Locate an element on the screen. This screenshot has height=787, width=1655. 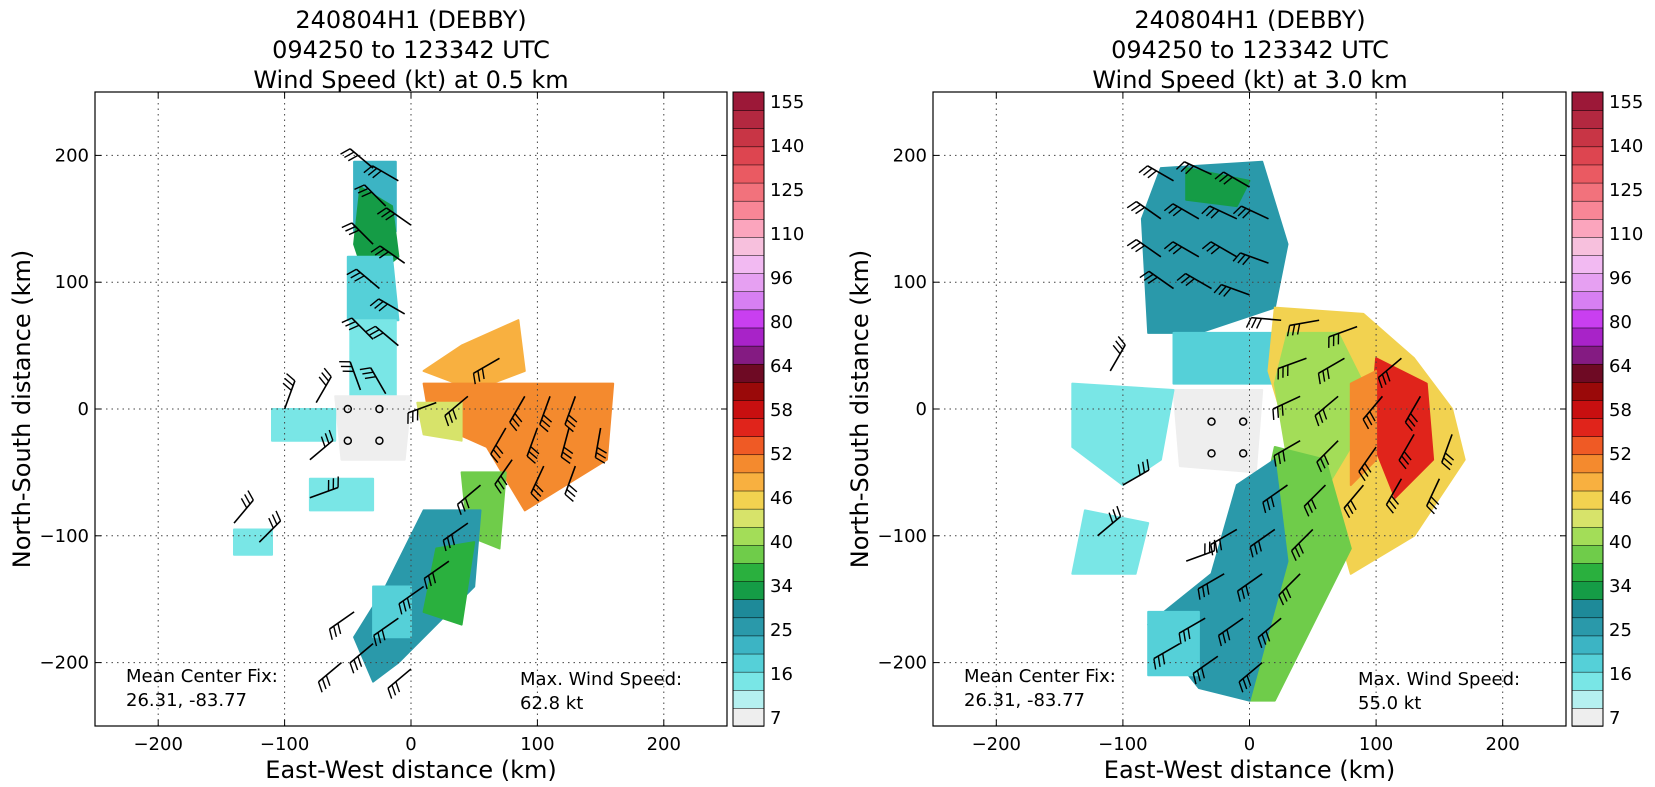
x-axis-label: East-West distance (km) is located at coordinates (1249, 770).